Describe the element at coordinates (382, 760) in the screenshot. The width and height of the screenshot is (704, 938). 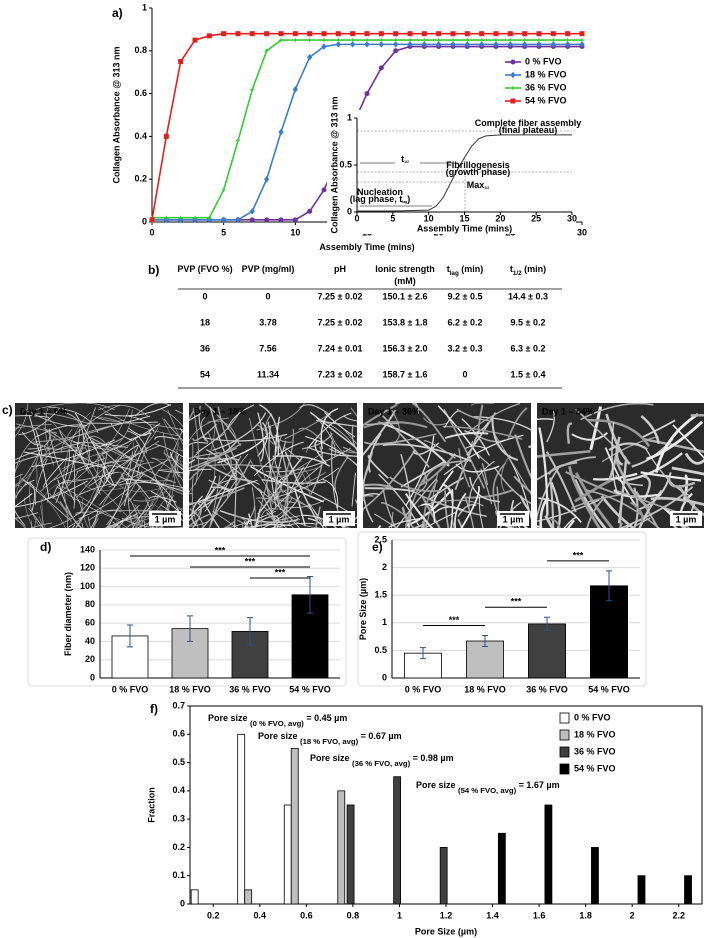
I see `annotation: Pore size (36 % FVO, avg) = 0.98 µm` at that location.